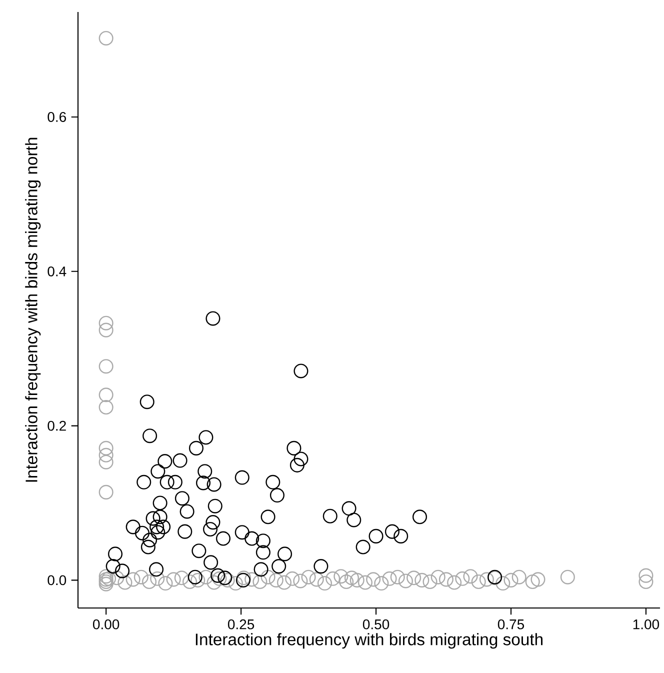  I want to click on y-tick-label: 0.0, so click(57, 580).